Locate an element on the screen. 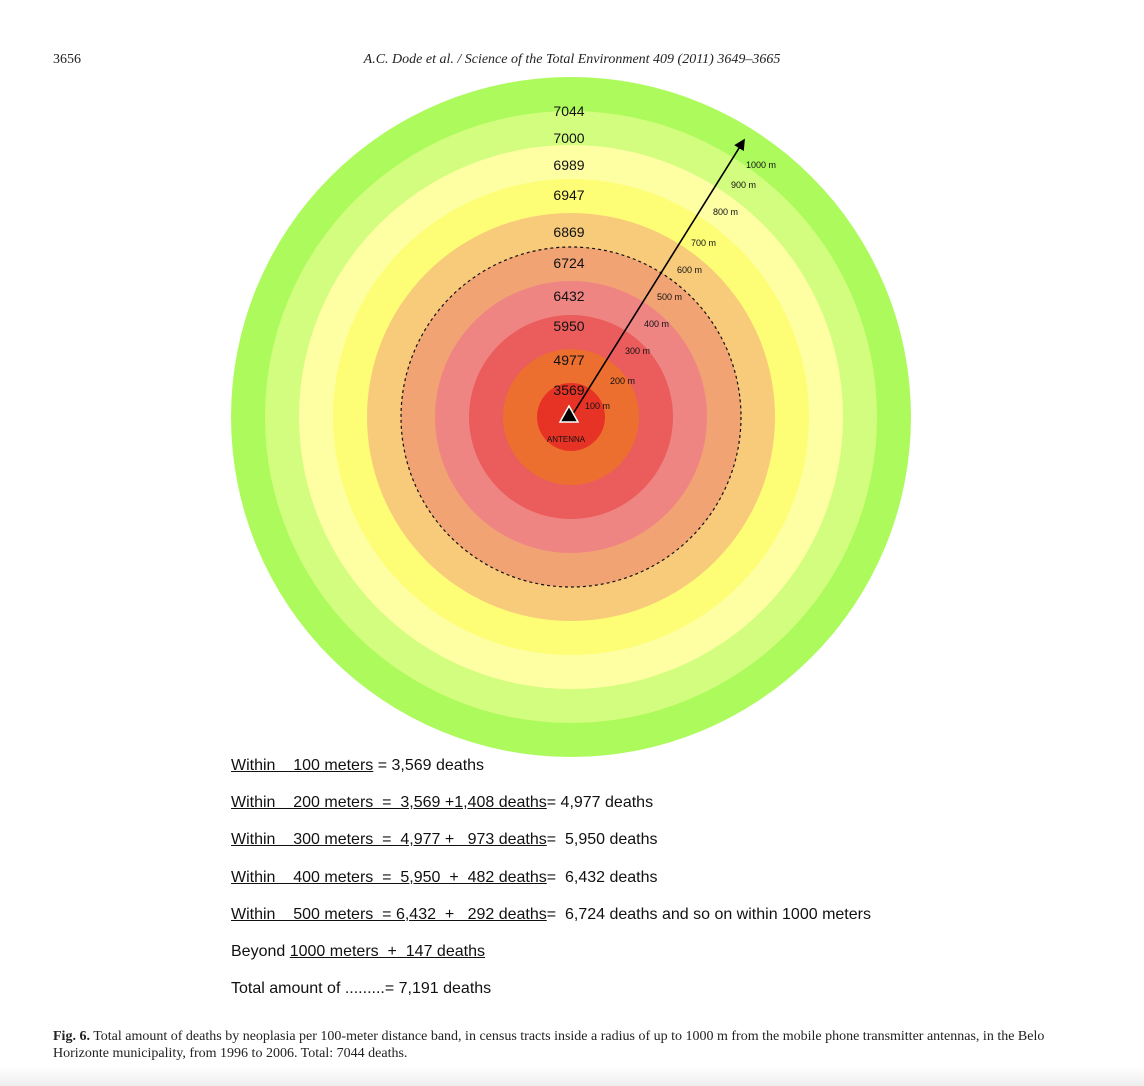  equation-line: Total amount of .........= 7,191 deaths is located at coordinates (551, 998).